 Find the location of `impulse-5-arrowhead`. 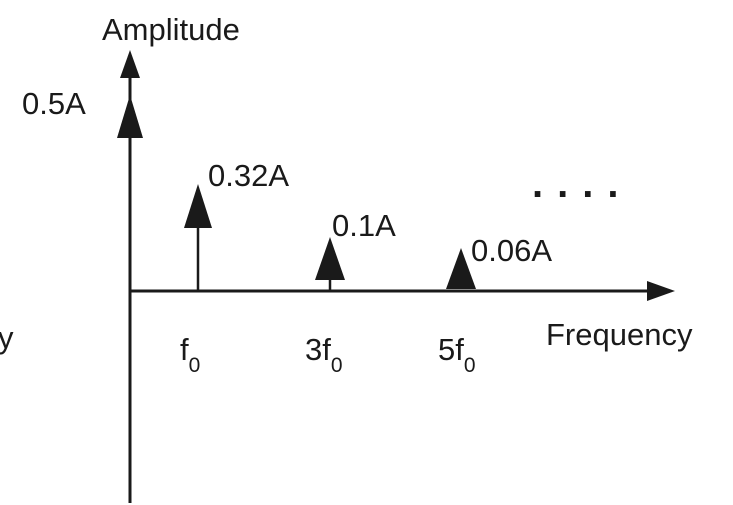

impulse-5-arrowhead is located at coordinates (461, 268).